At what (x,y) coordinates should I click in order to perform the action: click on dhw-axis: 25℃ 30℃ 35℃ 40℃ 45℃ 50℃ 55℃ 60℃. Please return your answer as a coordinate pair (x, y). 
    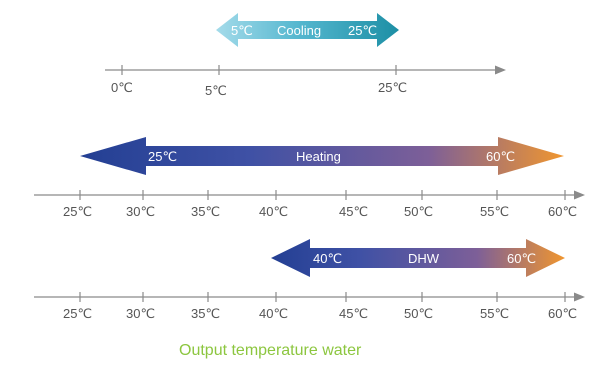
    Looking at the image, I should click on (309, 306).